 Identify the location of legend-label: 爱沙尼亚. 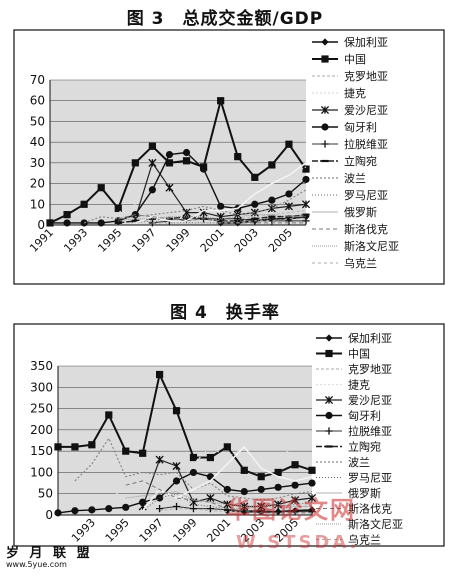
(370, 400).